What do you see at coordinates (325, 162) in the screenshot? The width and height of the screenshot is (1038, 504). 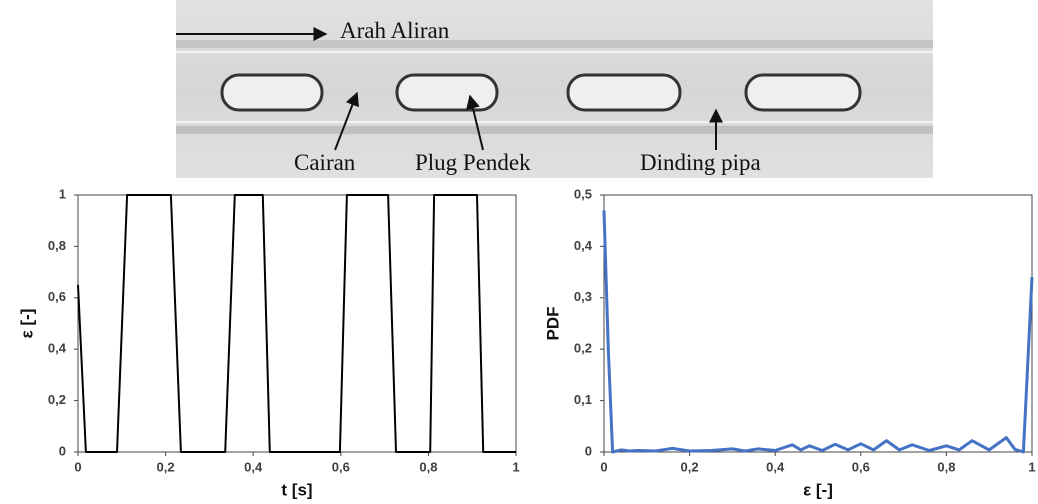 I see `photo-label: Cairan` at bounding box center [325, 162].